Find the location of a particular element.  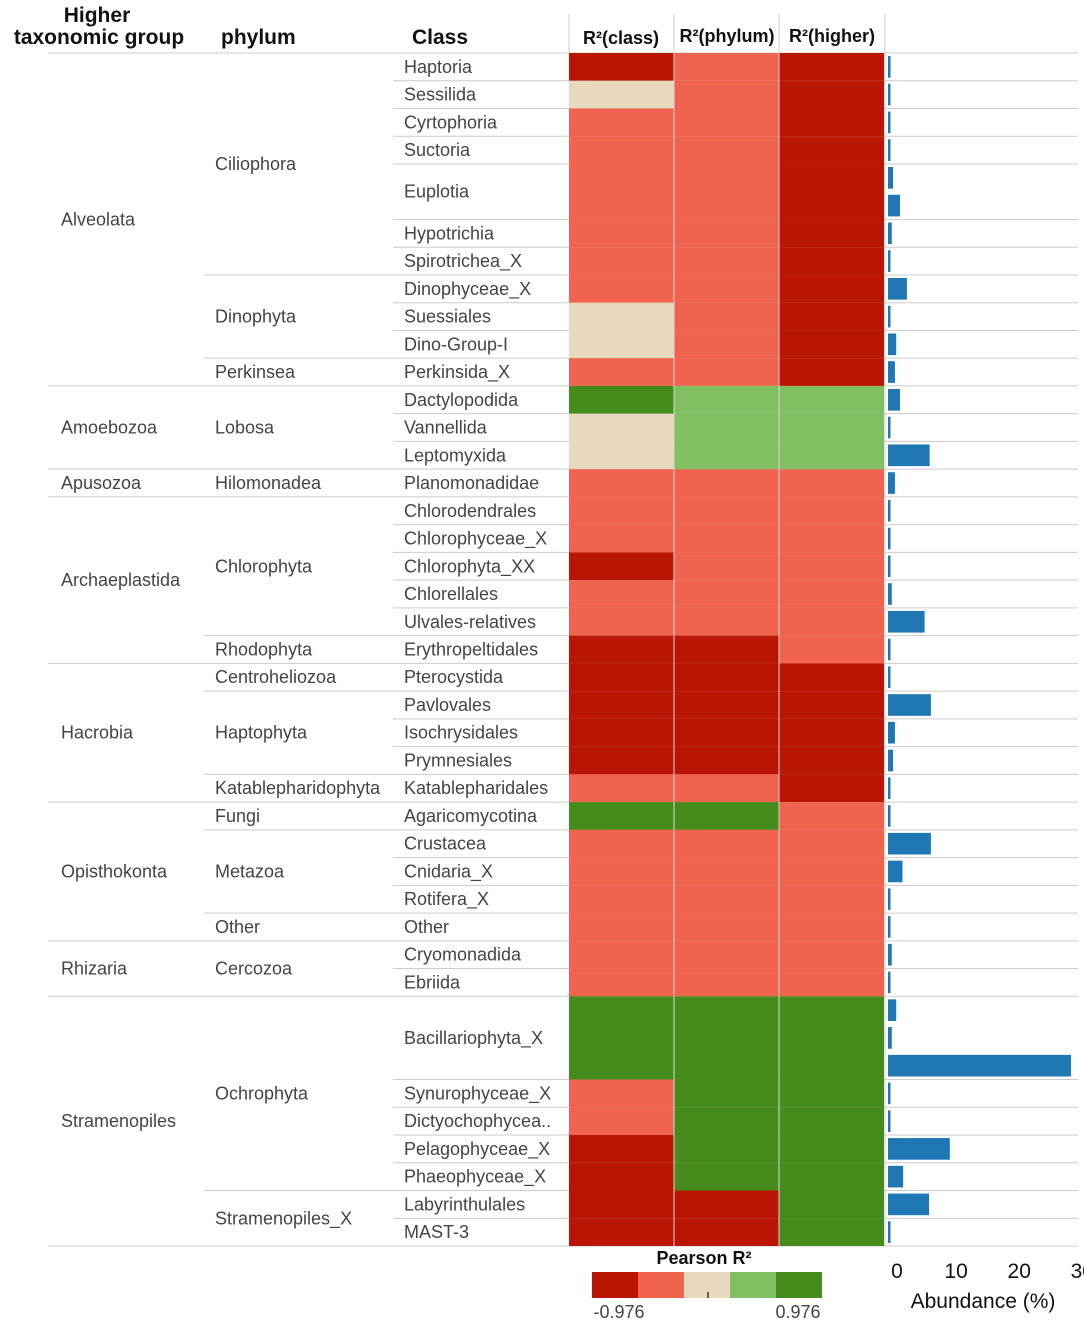

legend-title: Pearson R² is located at coordinates (703, 1258).